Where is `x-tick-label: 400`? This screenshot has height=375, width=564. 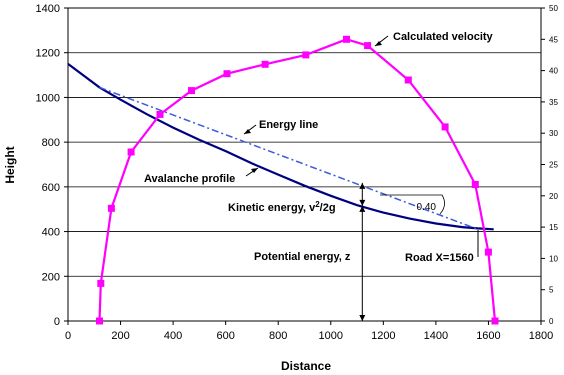
x-tick-label: 400 is located at coordinates (173, 336).